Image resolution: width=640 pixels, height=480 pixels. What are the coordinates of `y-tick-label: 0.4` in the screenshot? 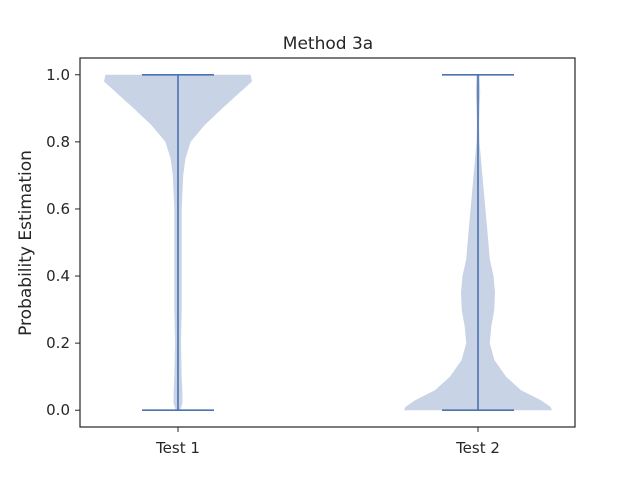 It's located at (58, 276).